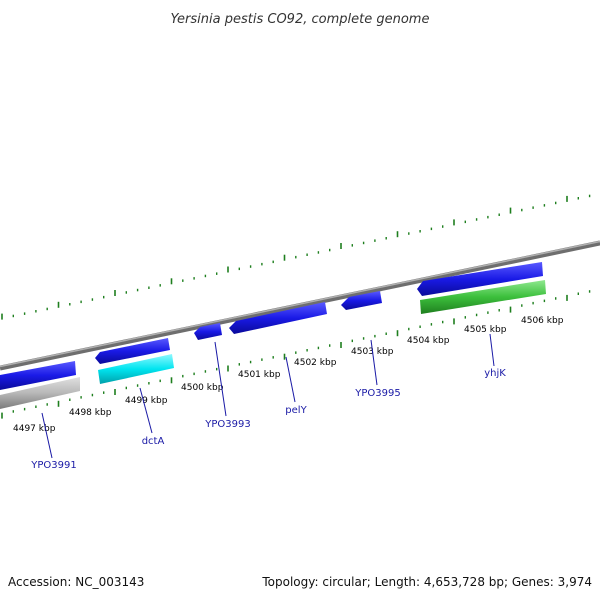  I want to click on gene-arrow-ypo3995, so click(361, 300).